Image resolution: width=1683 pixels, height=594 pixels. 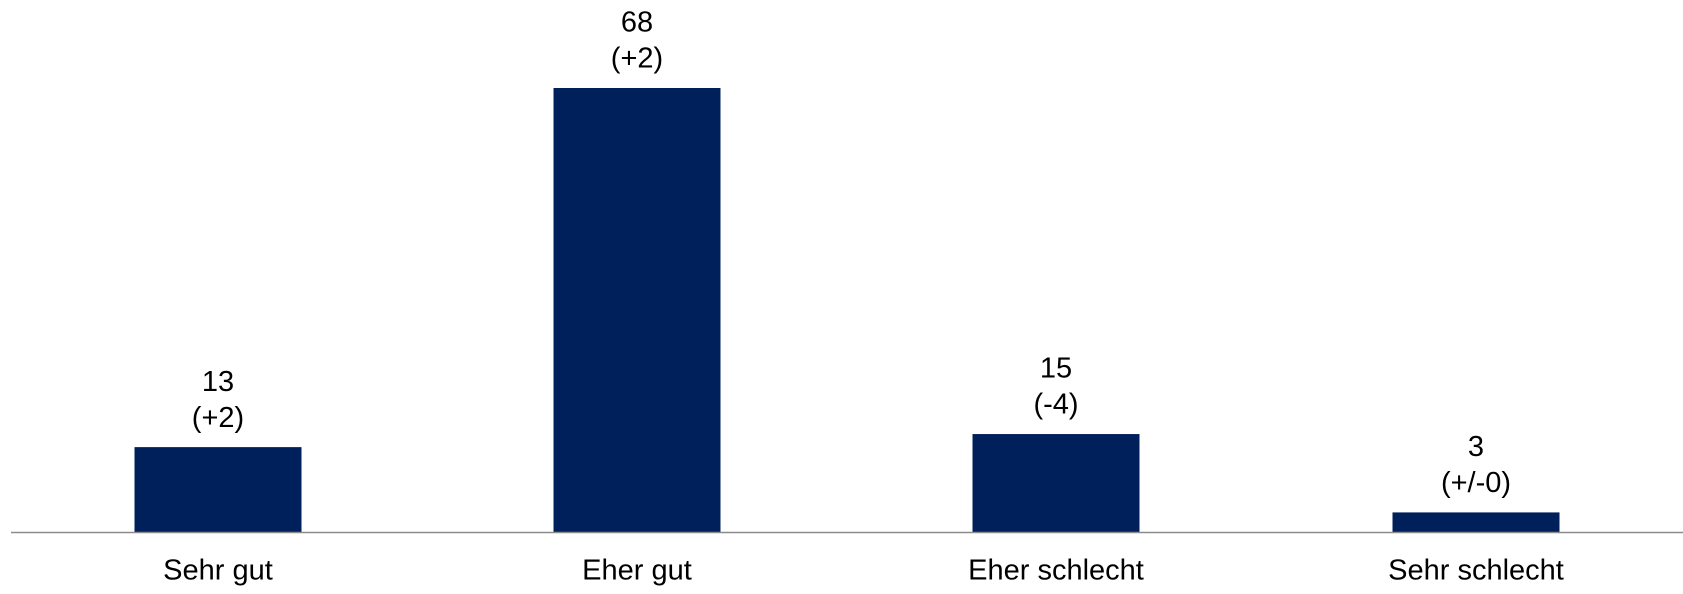 What do you see at coordinates (1056, 369) in the screenshot?
I see `value-label: 15` at bounding box center [1056, 369].